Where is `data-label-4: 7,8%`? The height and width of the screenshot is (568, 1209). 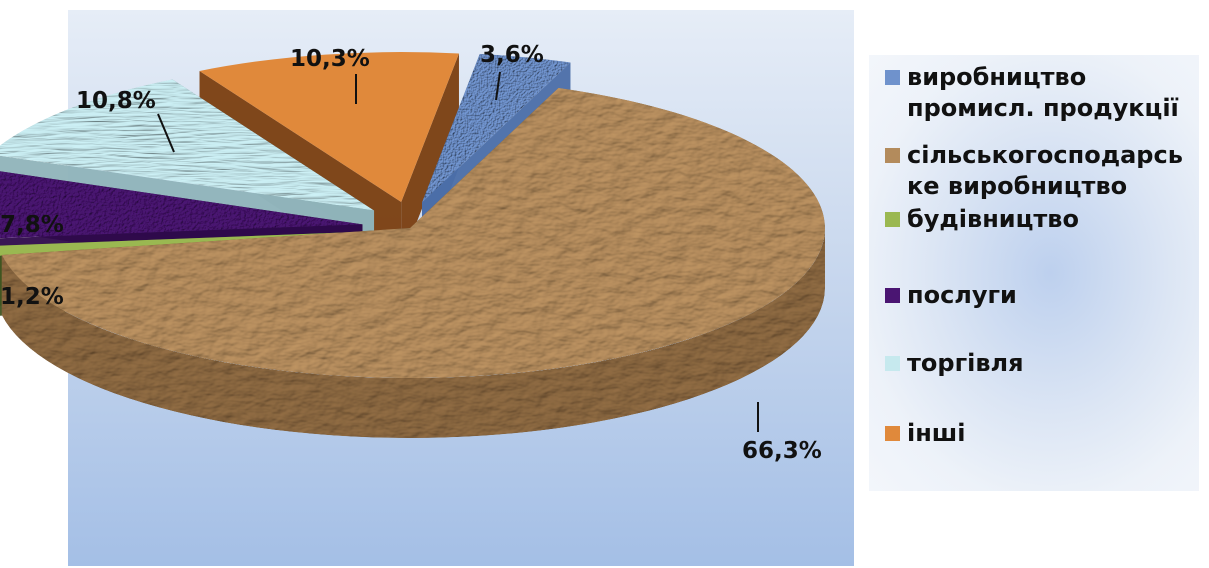
data-label-4: 7,8% is located at coordinates (32, 225).